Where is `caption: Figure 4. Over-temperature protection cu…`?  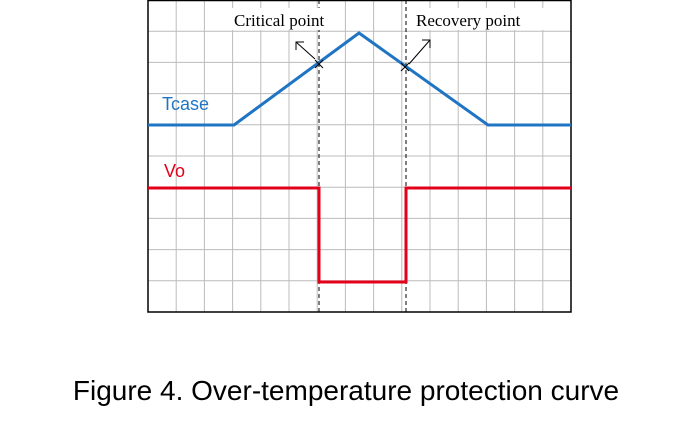 caption: Figure 4. Over-temperature protection cu… is located at coordinates (346, 390).